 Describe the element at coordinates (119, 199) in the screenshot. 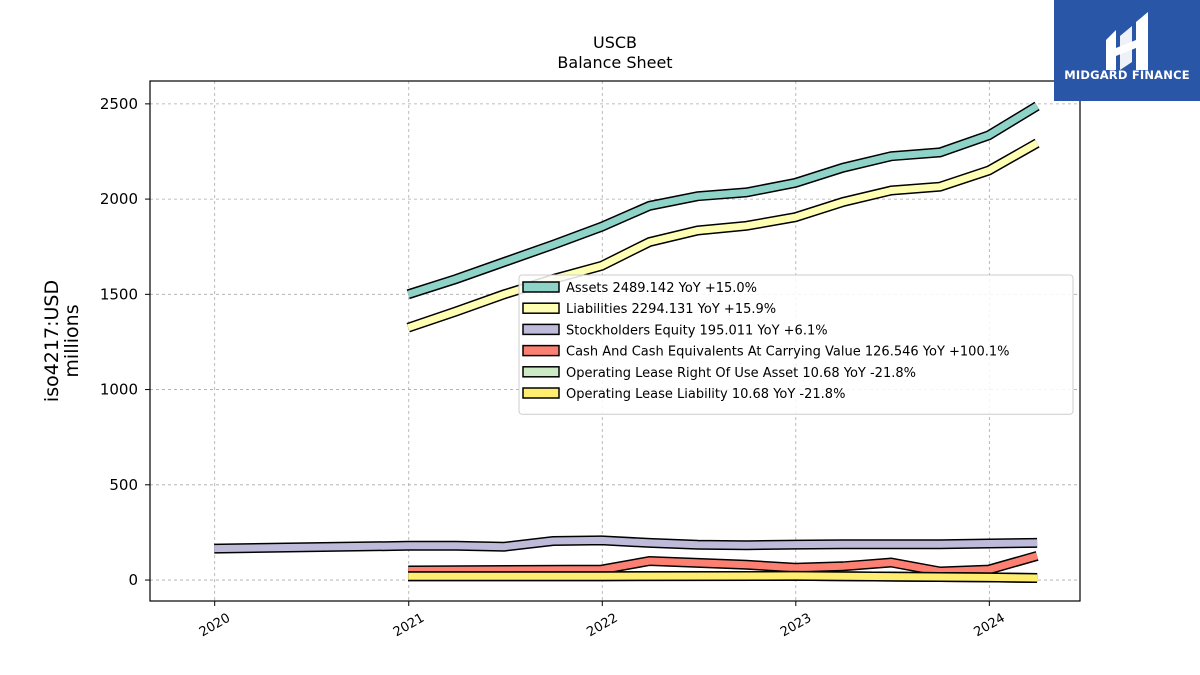

I see `y-tick-label: 2000` at that location.